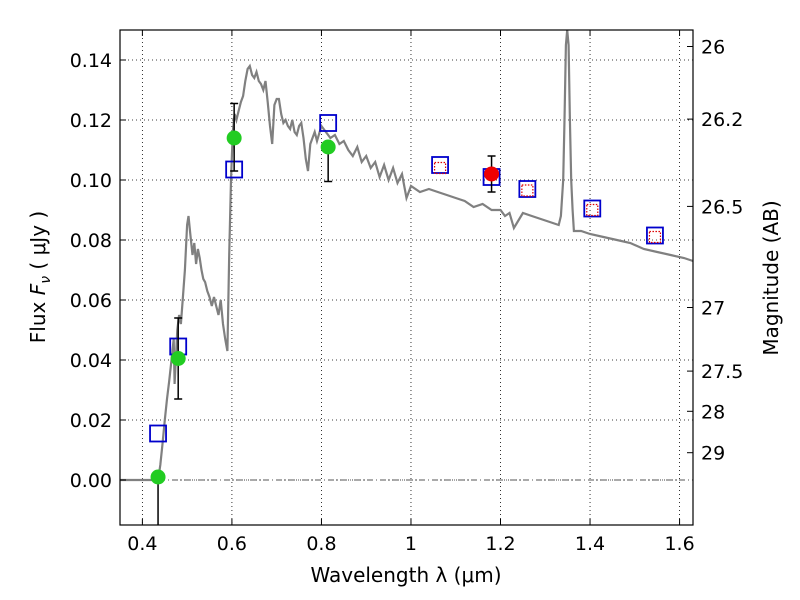 Image resolution: width=800 pixels, height=600 pixels. I want to click on magnitude-tick-label: 28, so click(713, 412).